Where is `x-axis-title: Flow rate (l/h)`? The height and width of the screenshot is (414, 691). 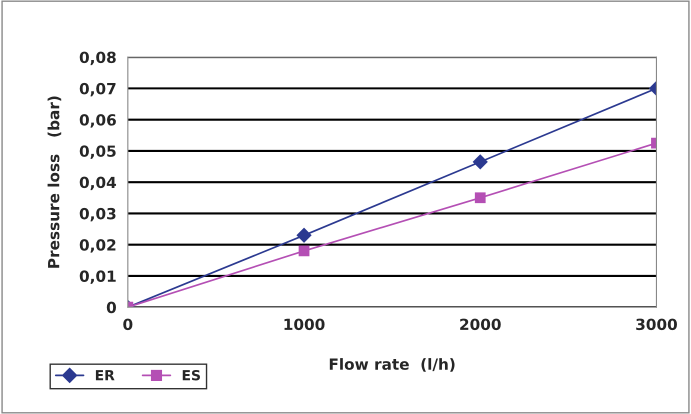 x-axis-title: Flow rate (l/h) is located at coordinates (392, 365).